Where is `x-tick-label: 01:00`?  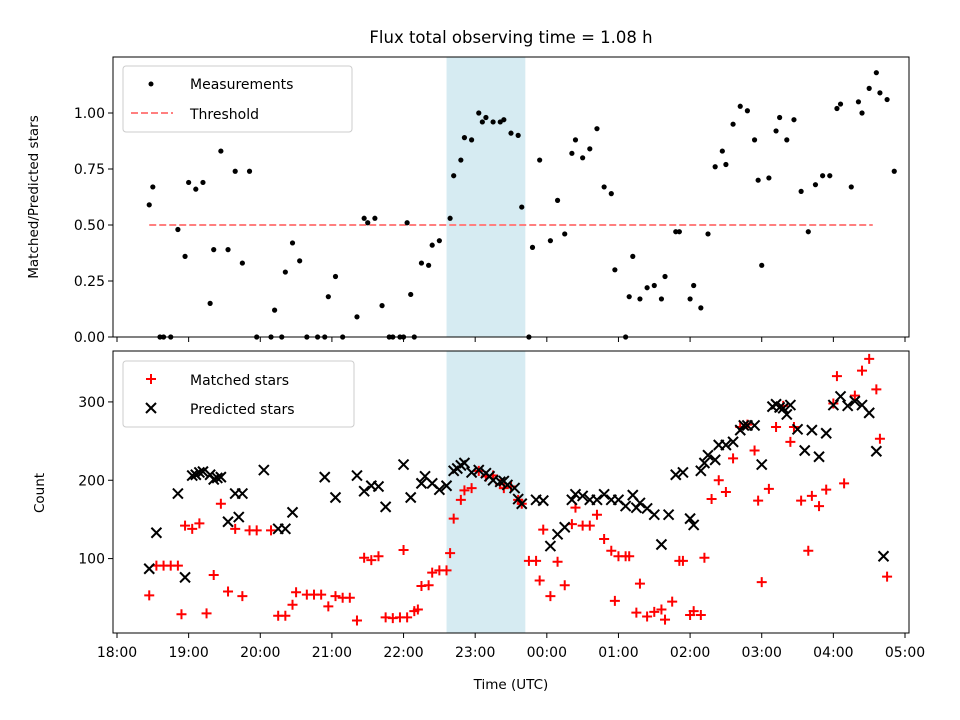
x-tick-label: 01:00 is located at coordinates (618, 653).